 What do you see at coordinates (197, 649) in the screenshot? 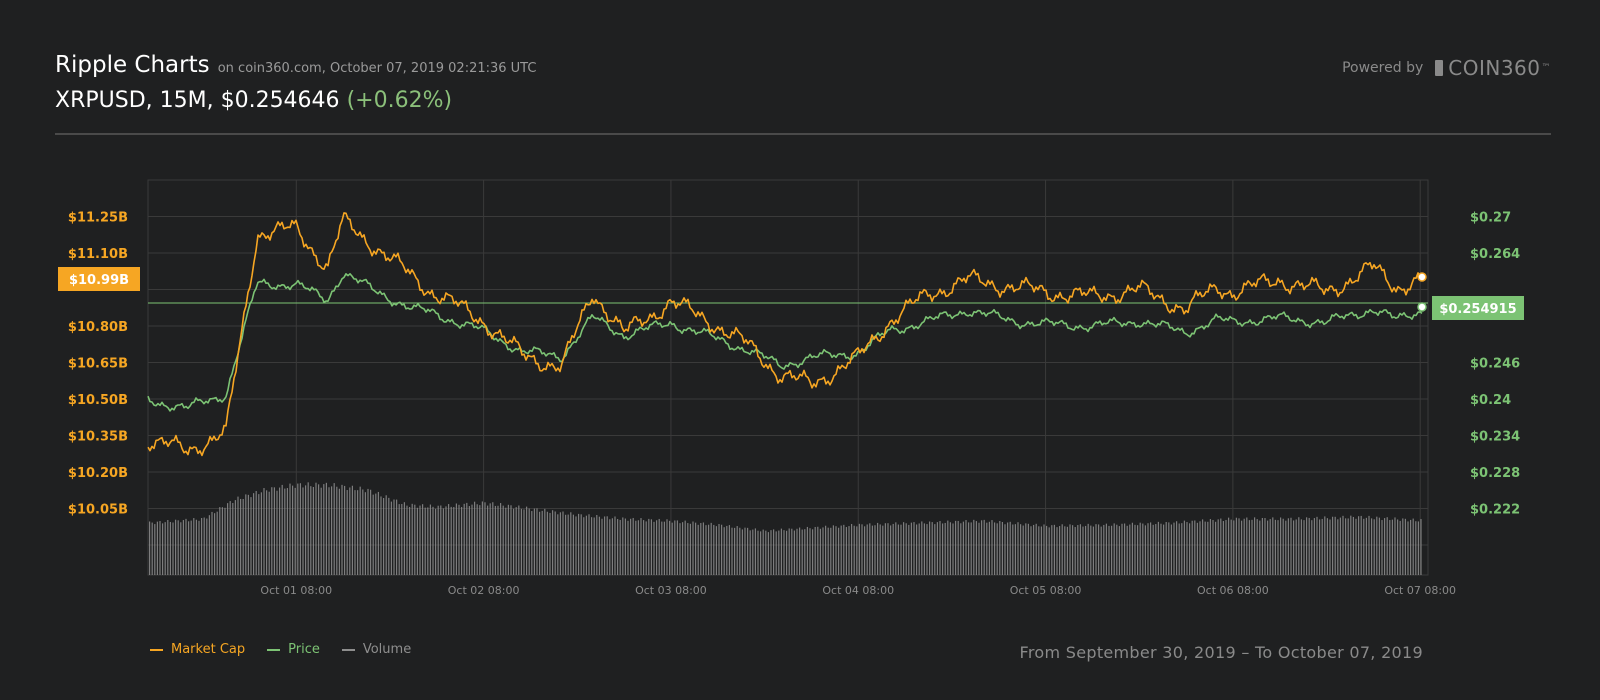
I see `legend-item-market-cap: Market Cap` at bounding box center [197, 649].